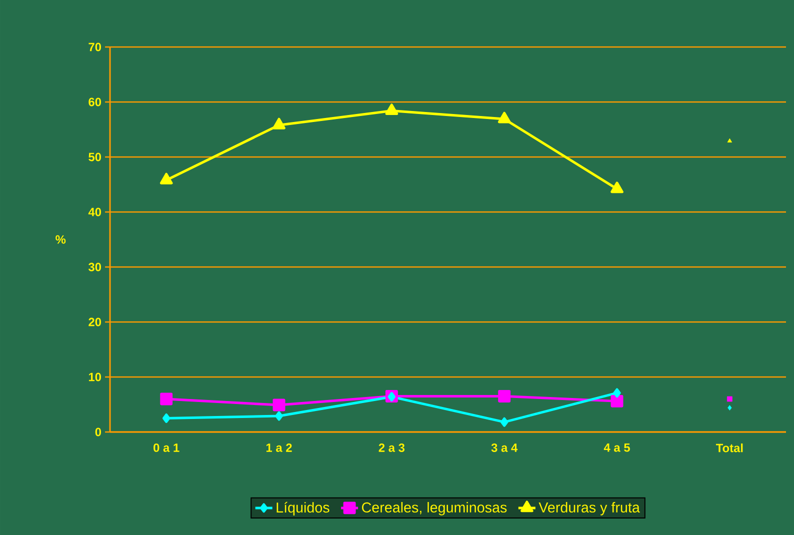  I want to click on legend-label: Líquidos, so click(303, 509).